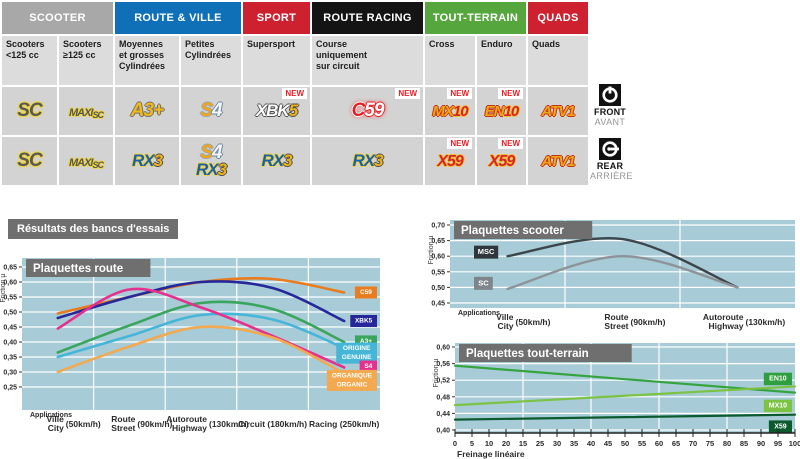 Image resolution: width=800 pixels, height=459 pixels. What do you see at coordinates (777, 379) in the screenshot?
I see `series-label-en10` at bounding box center [777, 379].